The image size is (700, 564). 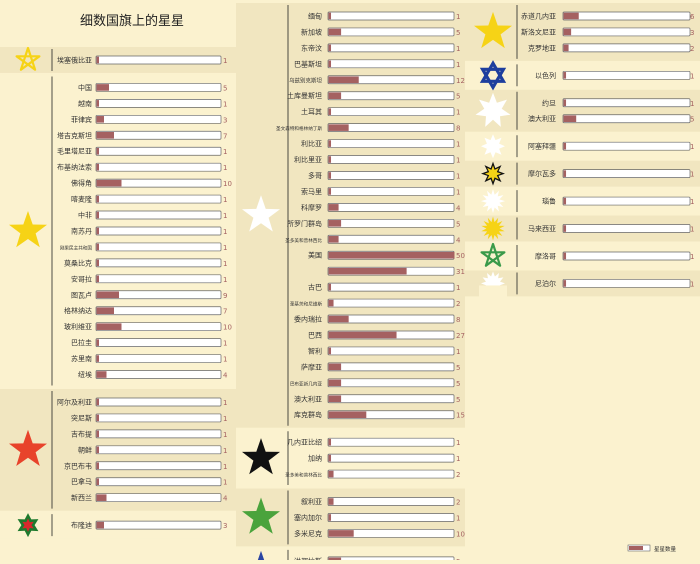 What do you see at coordinates (306, 304) in the screenshot?
I see `country-label: 圣基茨和尼维斯` at bounding box center [306, 304].